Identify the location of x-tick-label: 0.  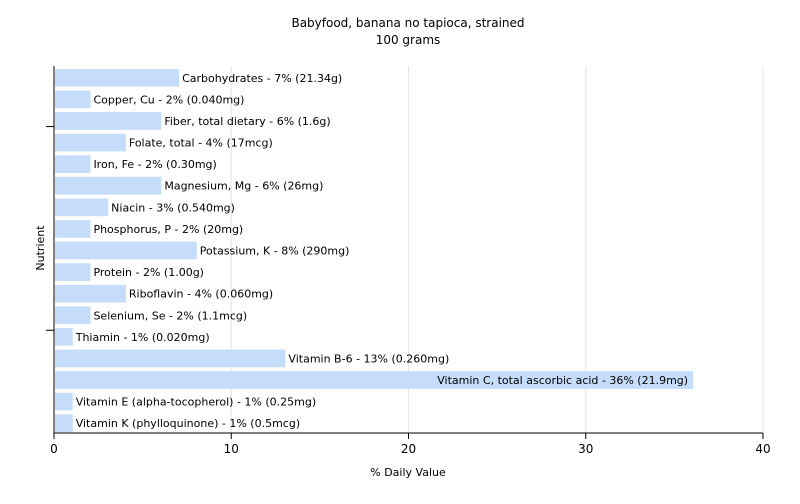
(54, 449).